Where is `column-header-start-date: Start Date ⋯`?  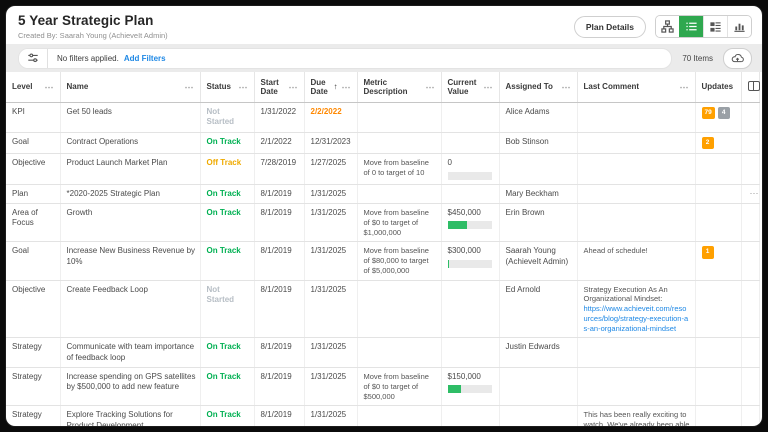
column-header-start-date: Start Date ⋯ is located at coordinates (279, 87).